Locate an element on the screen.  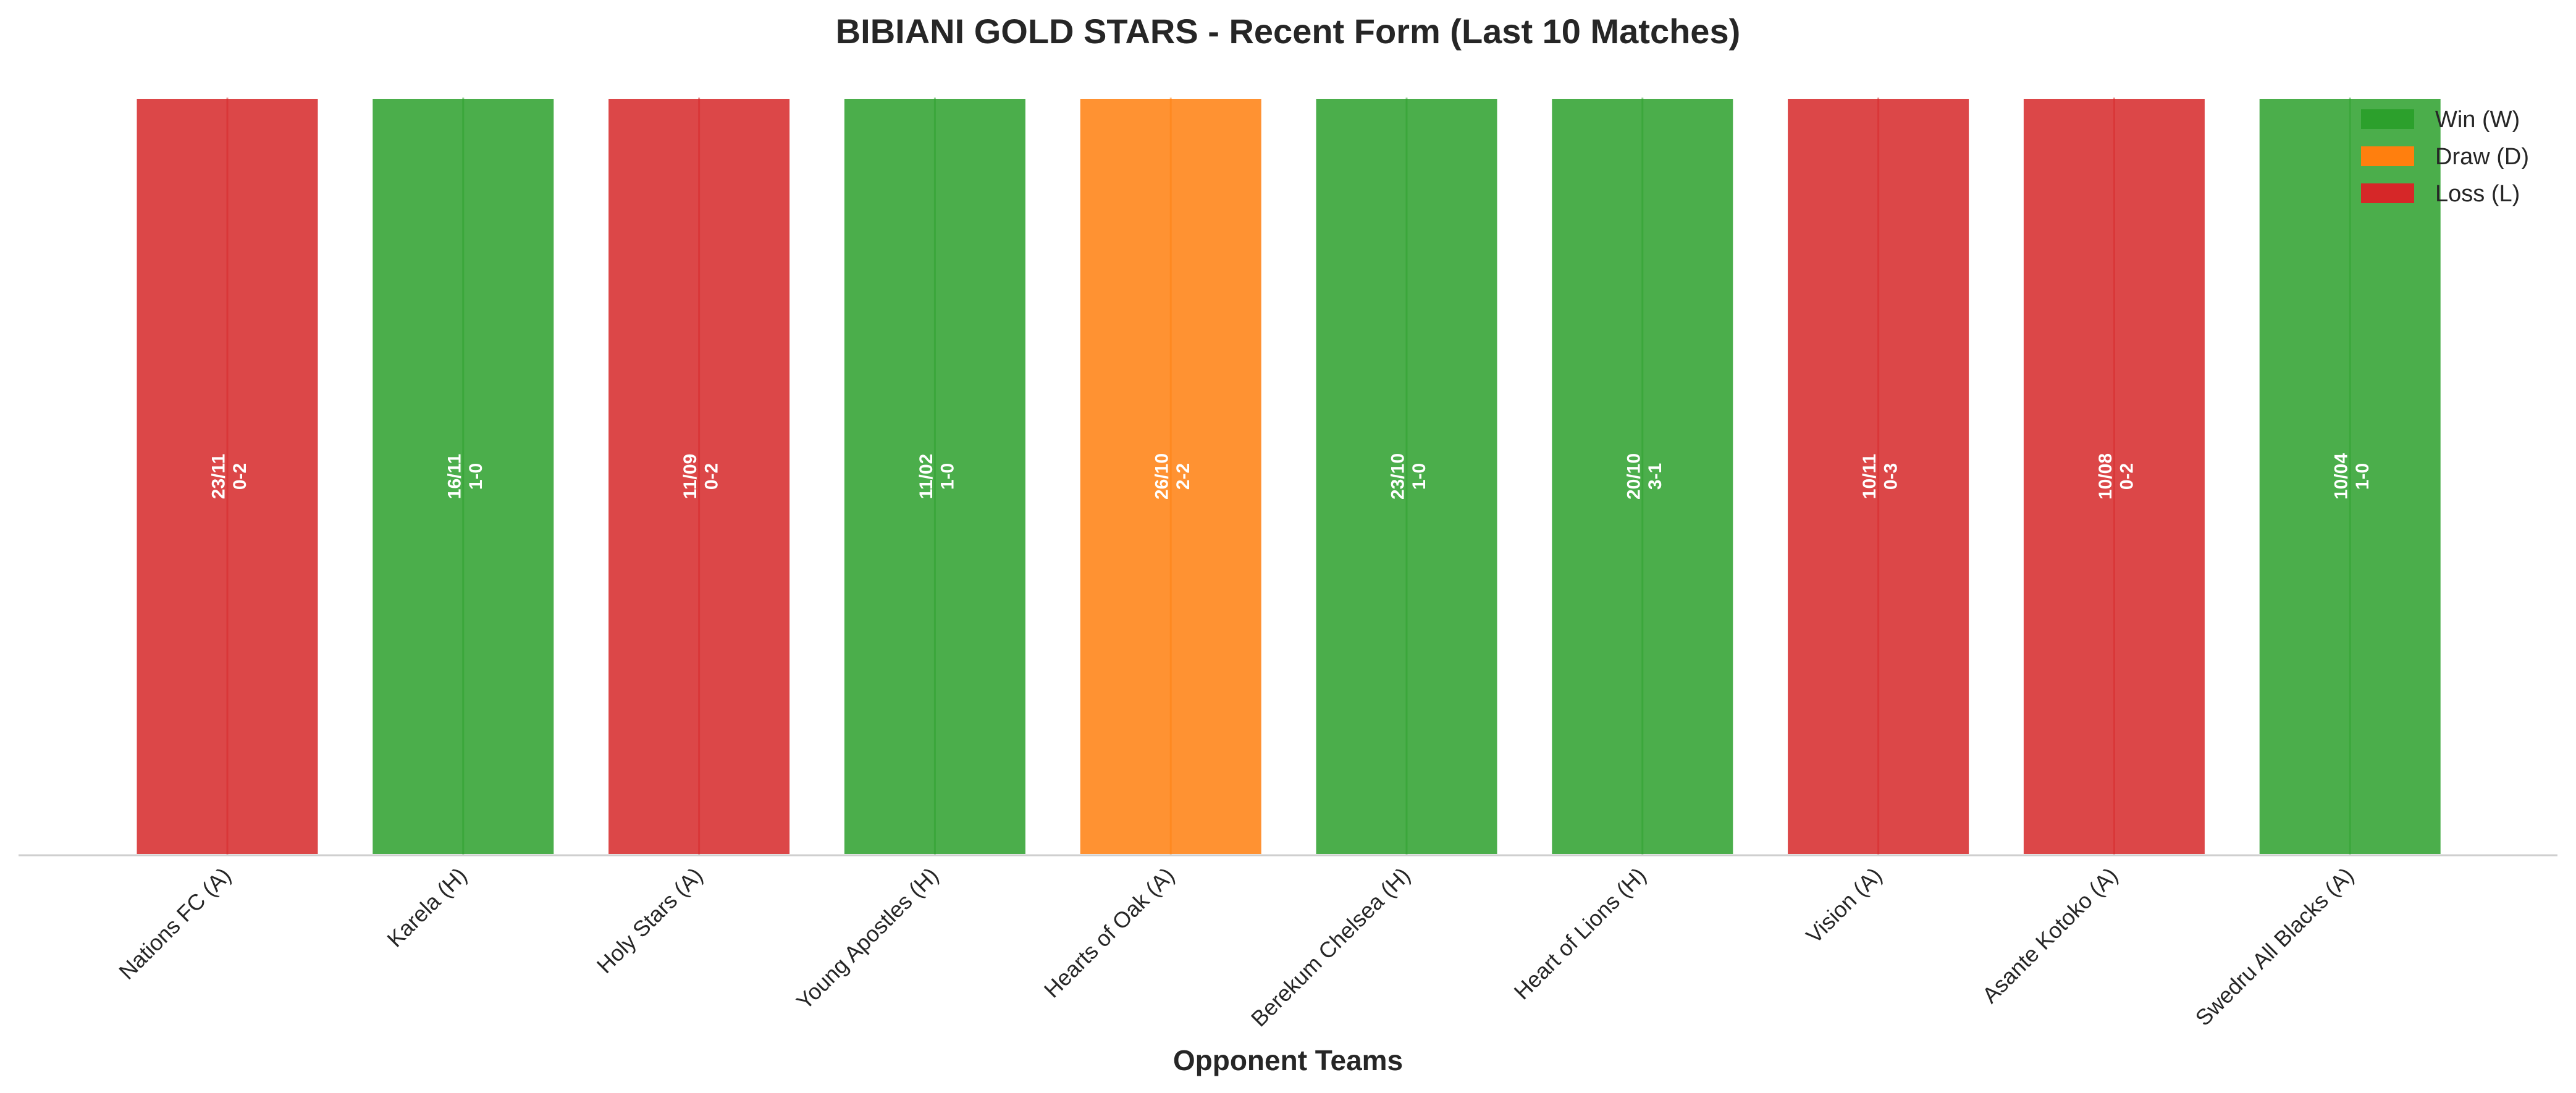
bar-date-8: 10/11 is located at coordinates (1869, 476).